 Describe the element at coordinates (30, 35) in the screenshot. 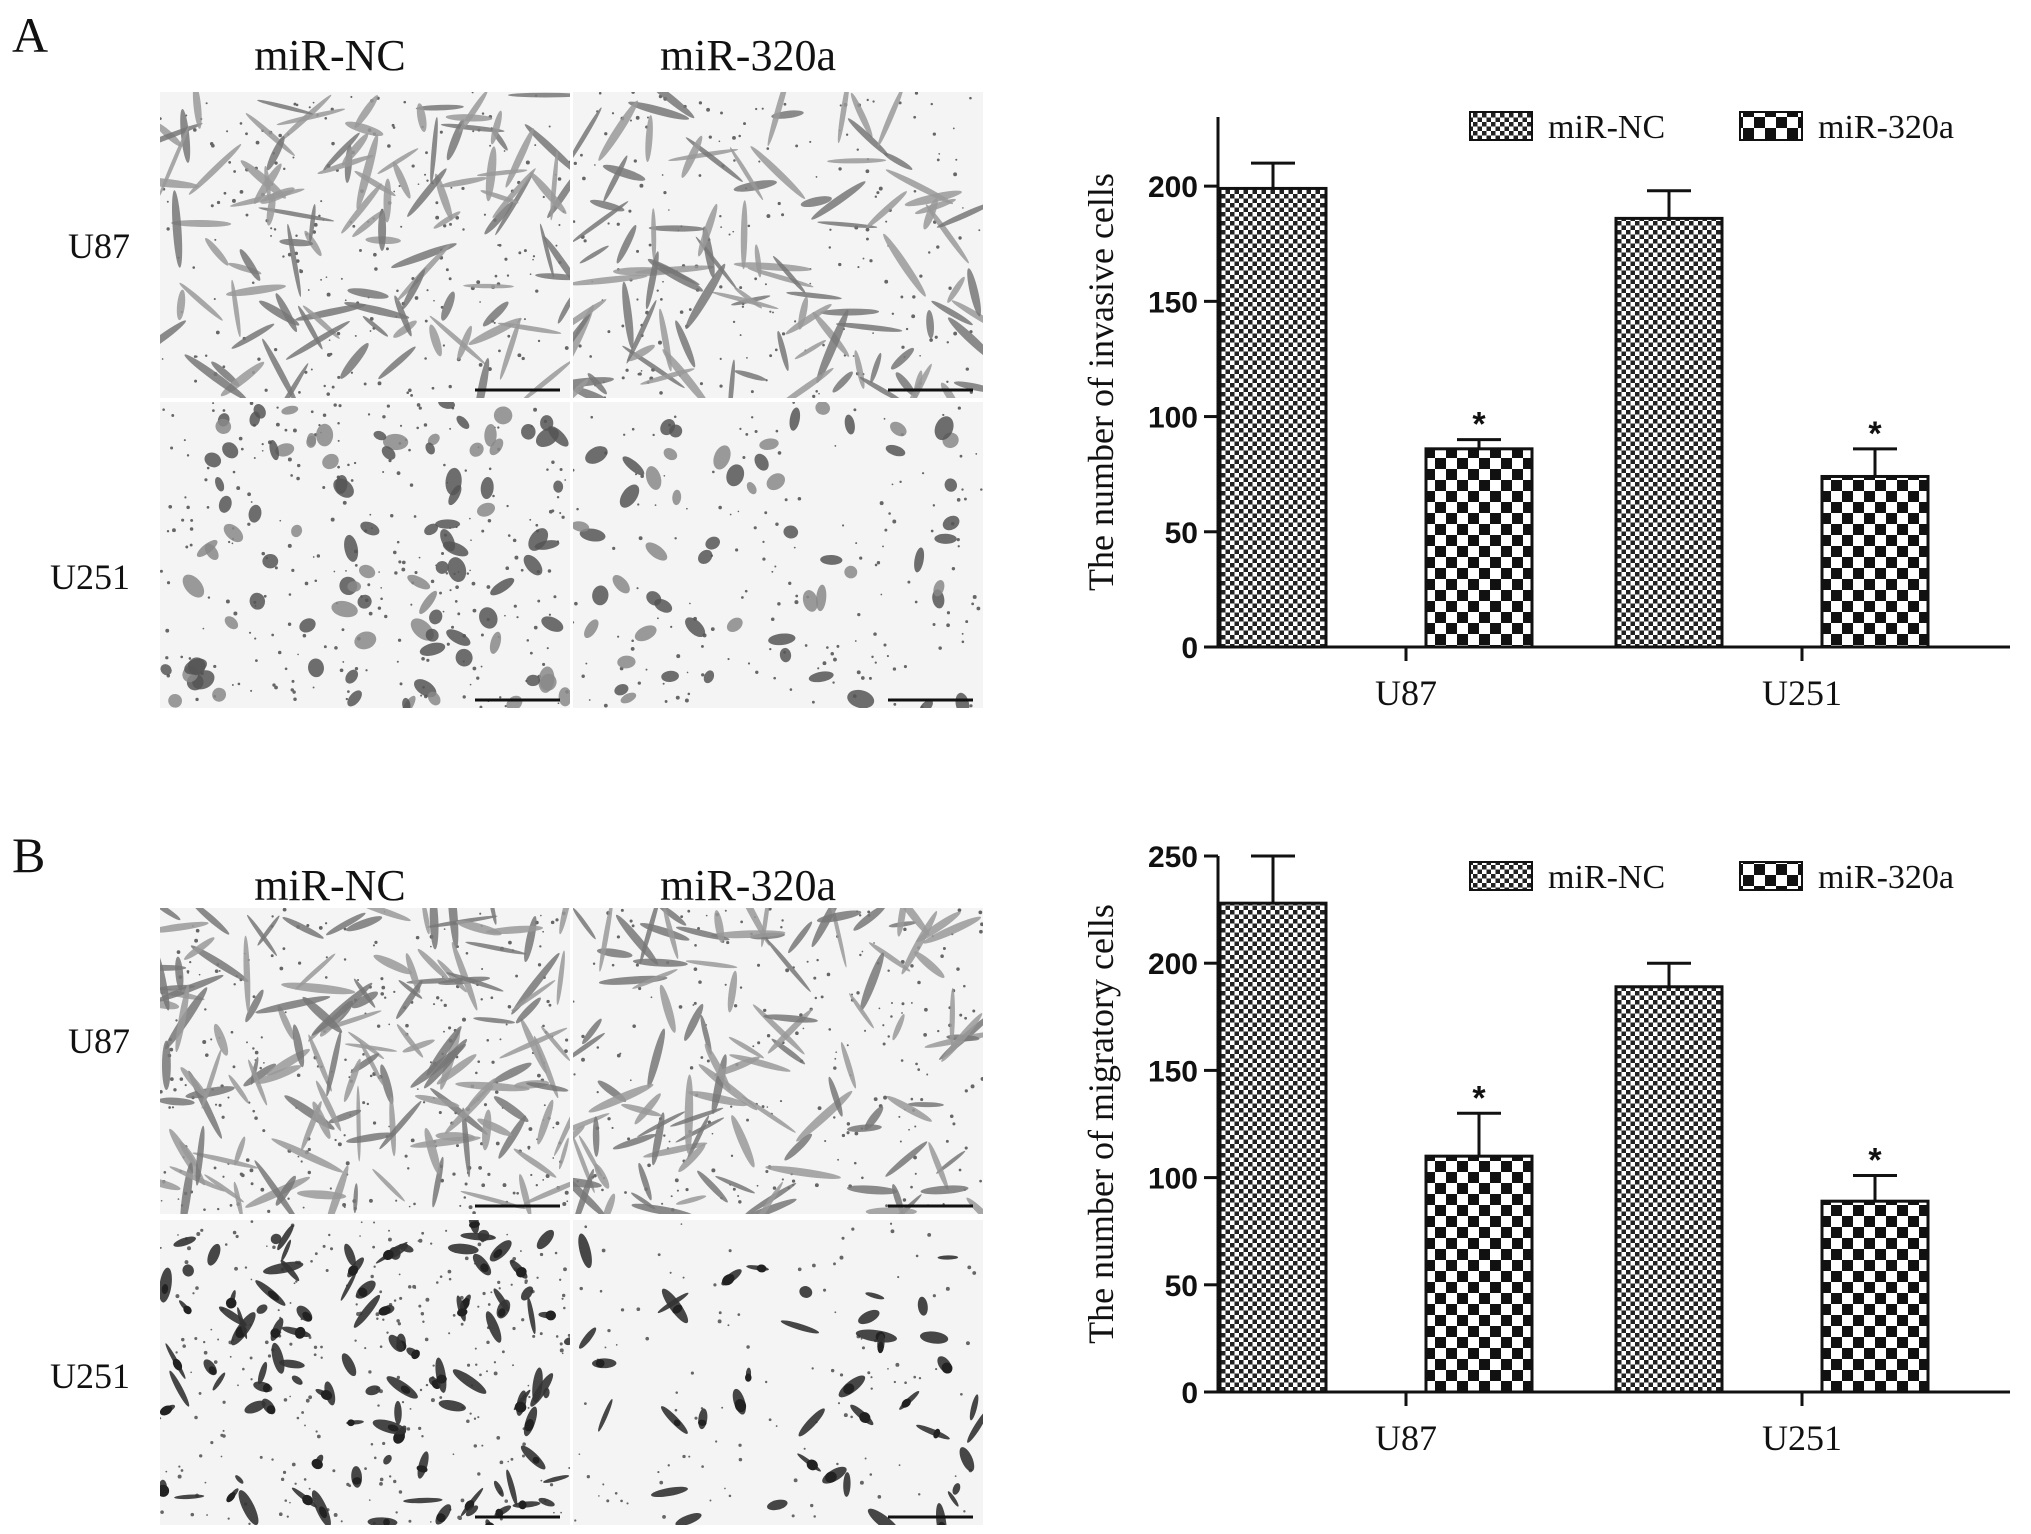

I see `panel-letter-a: A` at that location.